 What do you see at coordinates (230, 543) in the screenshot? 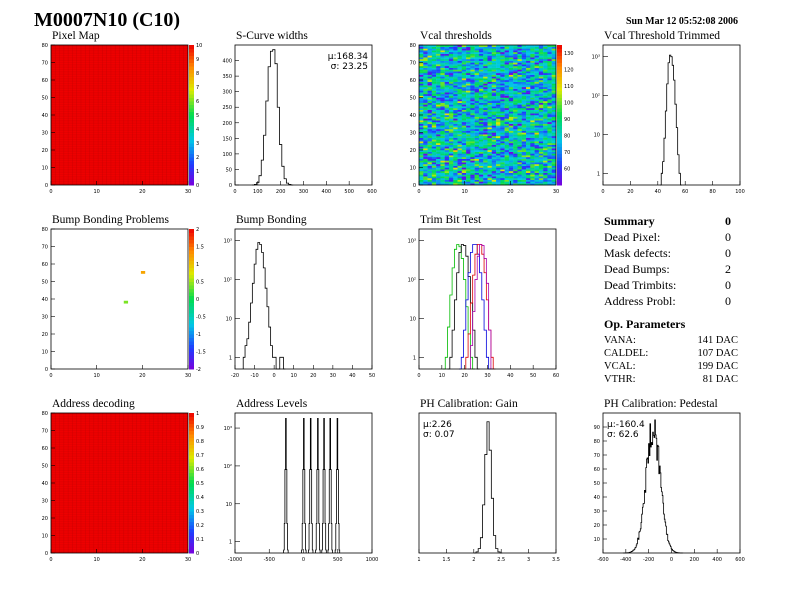
I see `addr_lvl-ytick-label: 1` at bounding box center [230, 543].